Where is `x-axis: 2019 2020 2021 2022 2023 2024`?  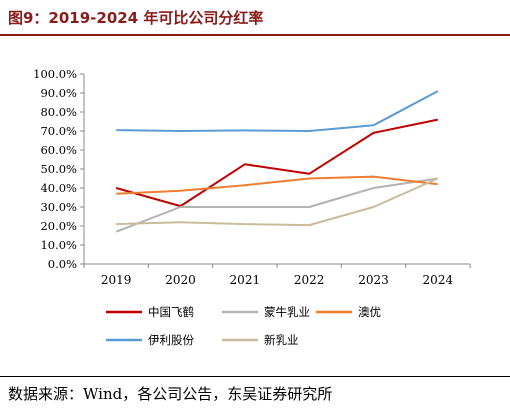 x-axis: 2019 2020 2021 2022 2023 2024 is located at coordinates (277, 275).